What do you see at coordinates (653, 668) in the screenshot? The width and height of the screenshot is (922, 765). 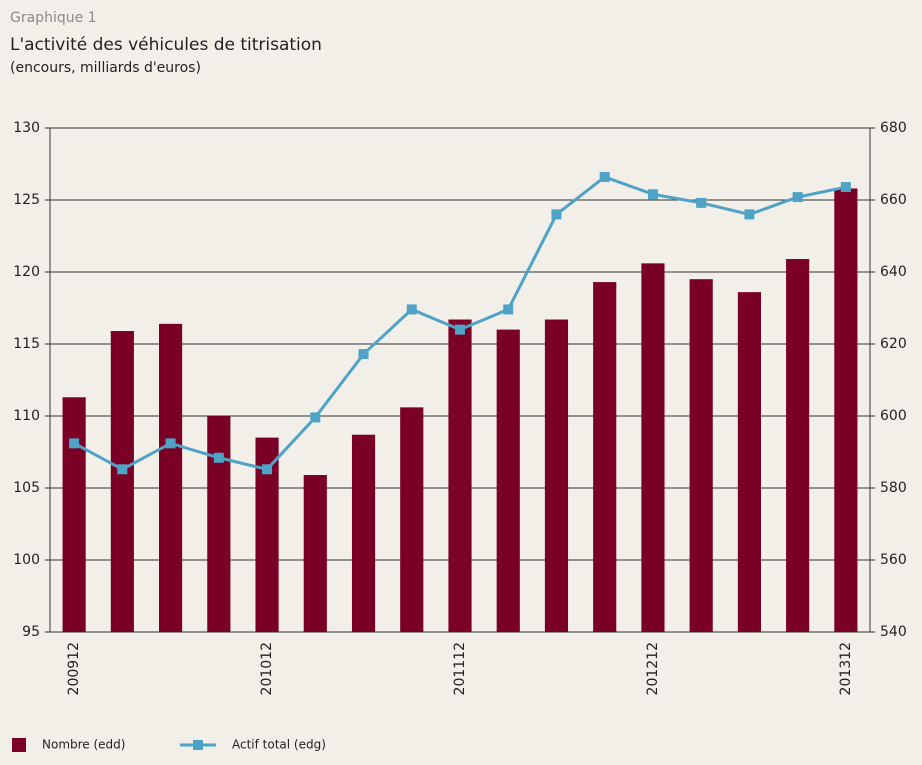 I see `x-tick-label: 201212` at bounding box center [653, 668].